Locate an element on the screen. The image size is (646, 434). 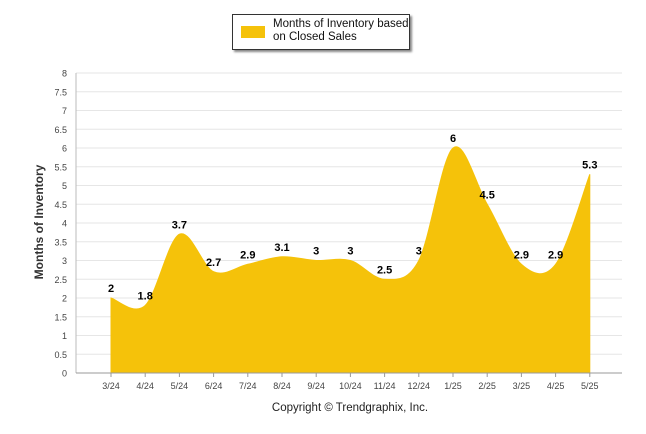
x-tick-label: 3/24 is located at coordinates (111, 386).